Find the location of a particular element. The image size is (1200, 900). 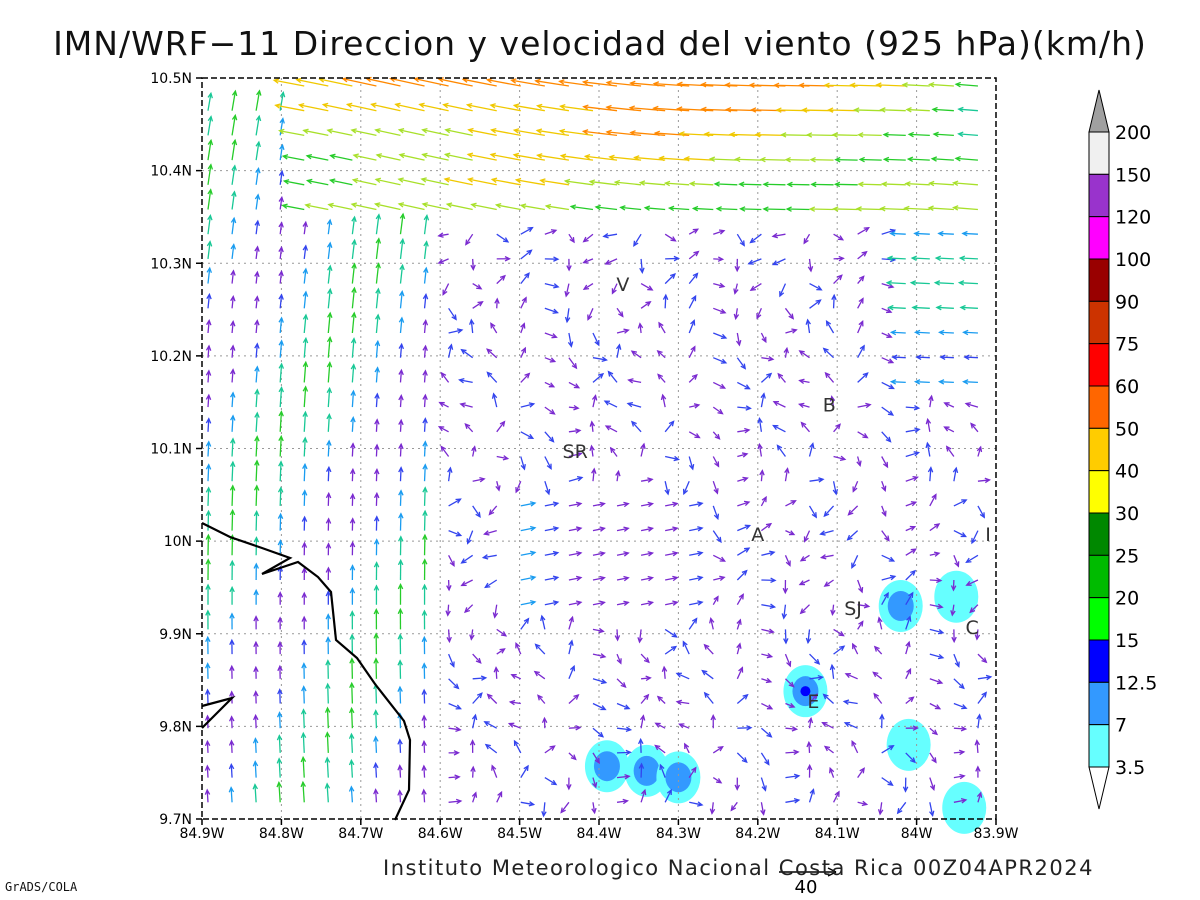

coastline-peninsula is located at coordinates (218, 712).